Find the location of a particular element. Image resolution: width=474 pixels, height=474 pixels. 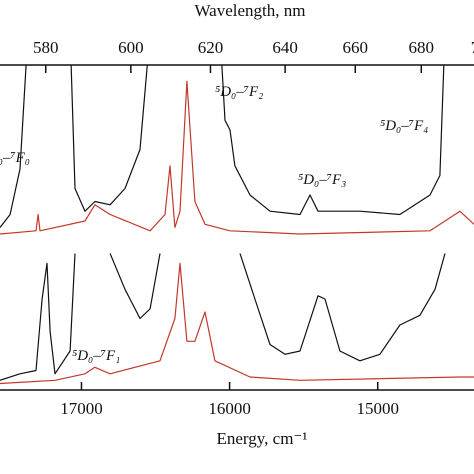

x-tick-label: 17000 is located at coordinates (81, 408).